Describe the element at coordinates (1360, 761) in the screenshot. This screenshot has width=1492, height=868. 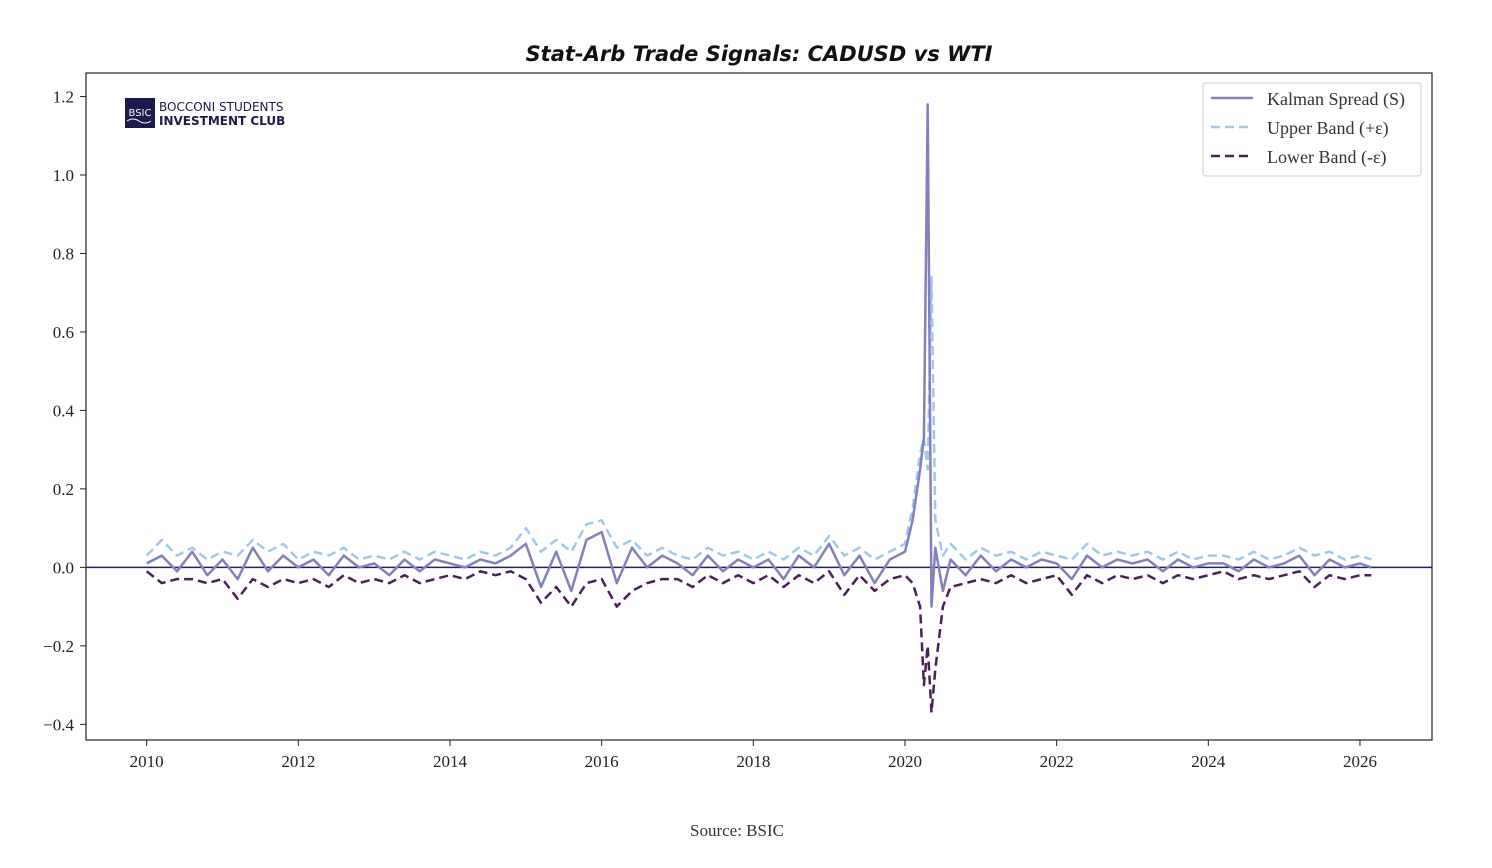
I see `x-tick-label: 2026` at that location.